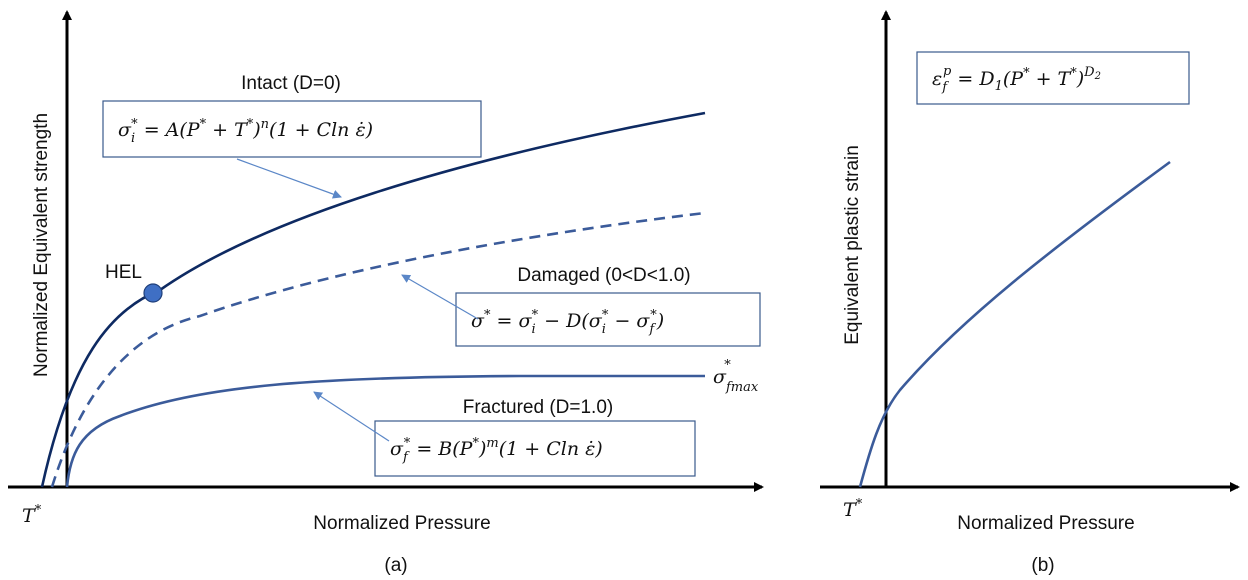 Image resolution: width=1248 pixels, height=580 pixels. Describe the element at coordinates (852, 245) in the screenshot. I see `panel-b-y-axis-label: Equivalent plastic strain` at that location.